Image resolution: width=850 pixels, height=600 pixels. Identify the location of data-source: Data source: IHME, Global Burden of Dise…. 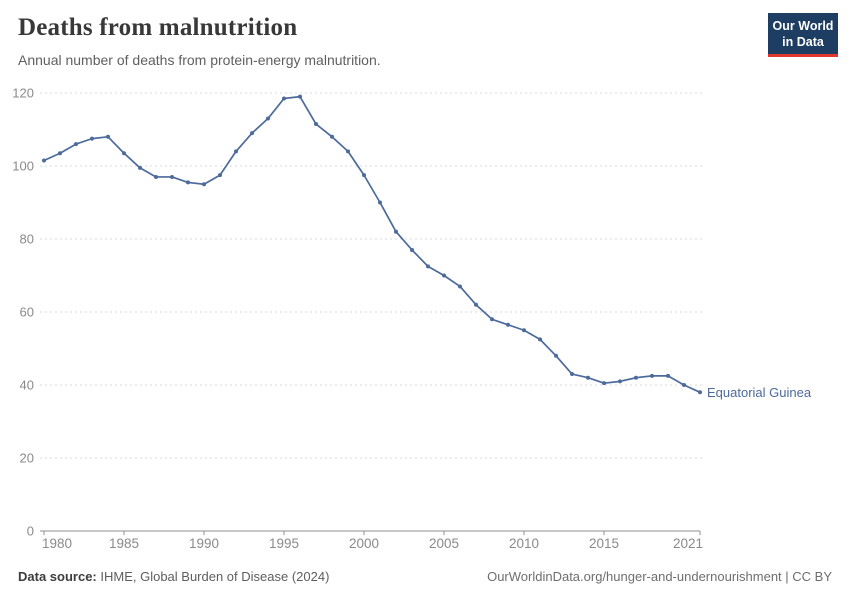
(173, 576).